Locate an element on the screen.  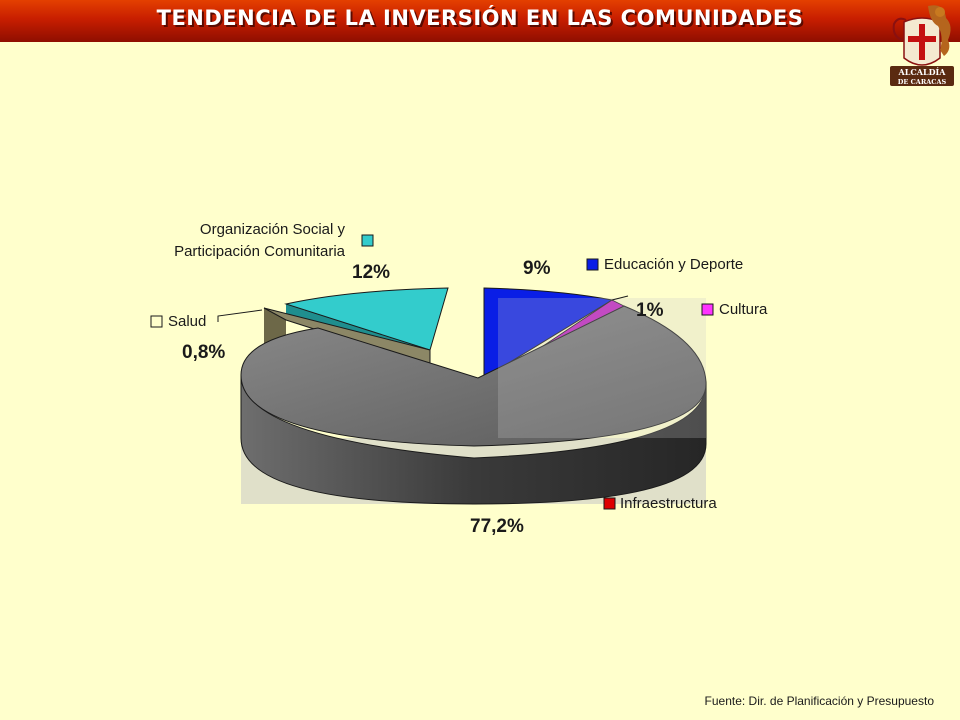
legend-label-organizacion-line1: Organización Social y is located at coordinates (273, 229).